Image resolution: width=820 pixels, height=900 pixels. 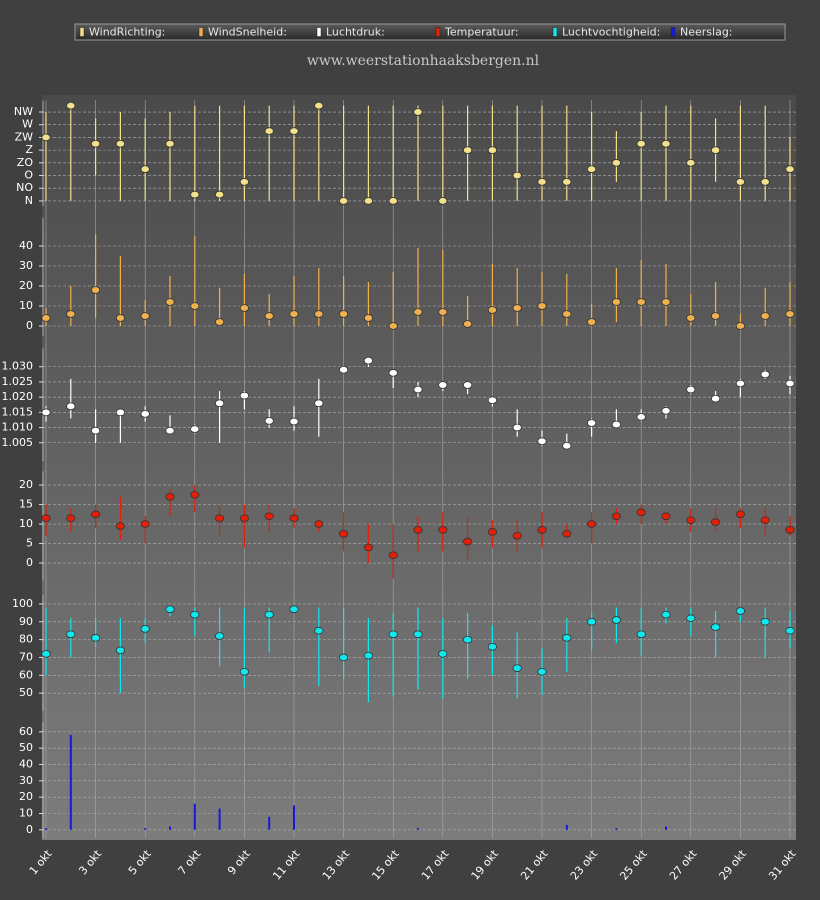 What do you see at coordinates (26, 656) in the screenshot?
I see `y-tick-label: 70` at bounding box center [26, 656].